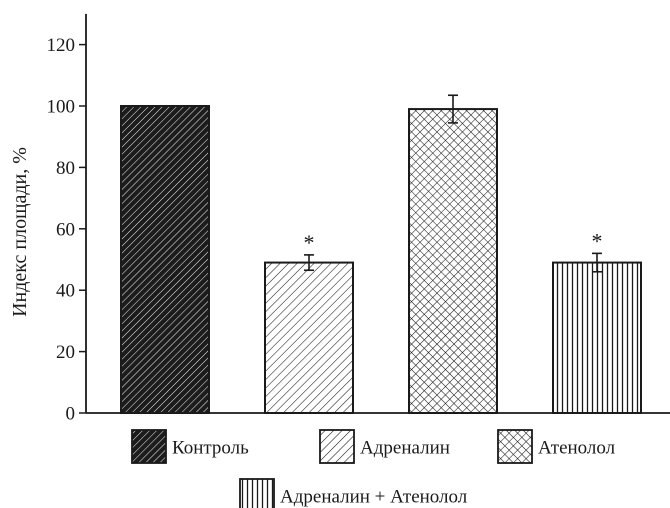 This screenshot has height=508, width=670. I want to click on y-axis: 0 20 40 60 80 100 120, so click(67, 219).